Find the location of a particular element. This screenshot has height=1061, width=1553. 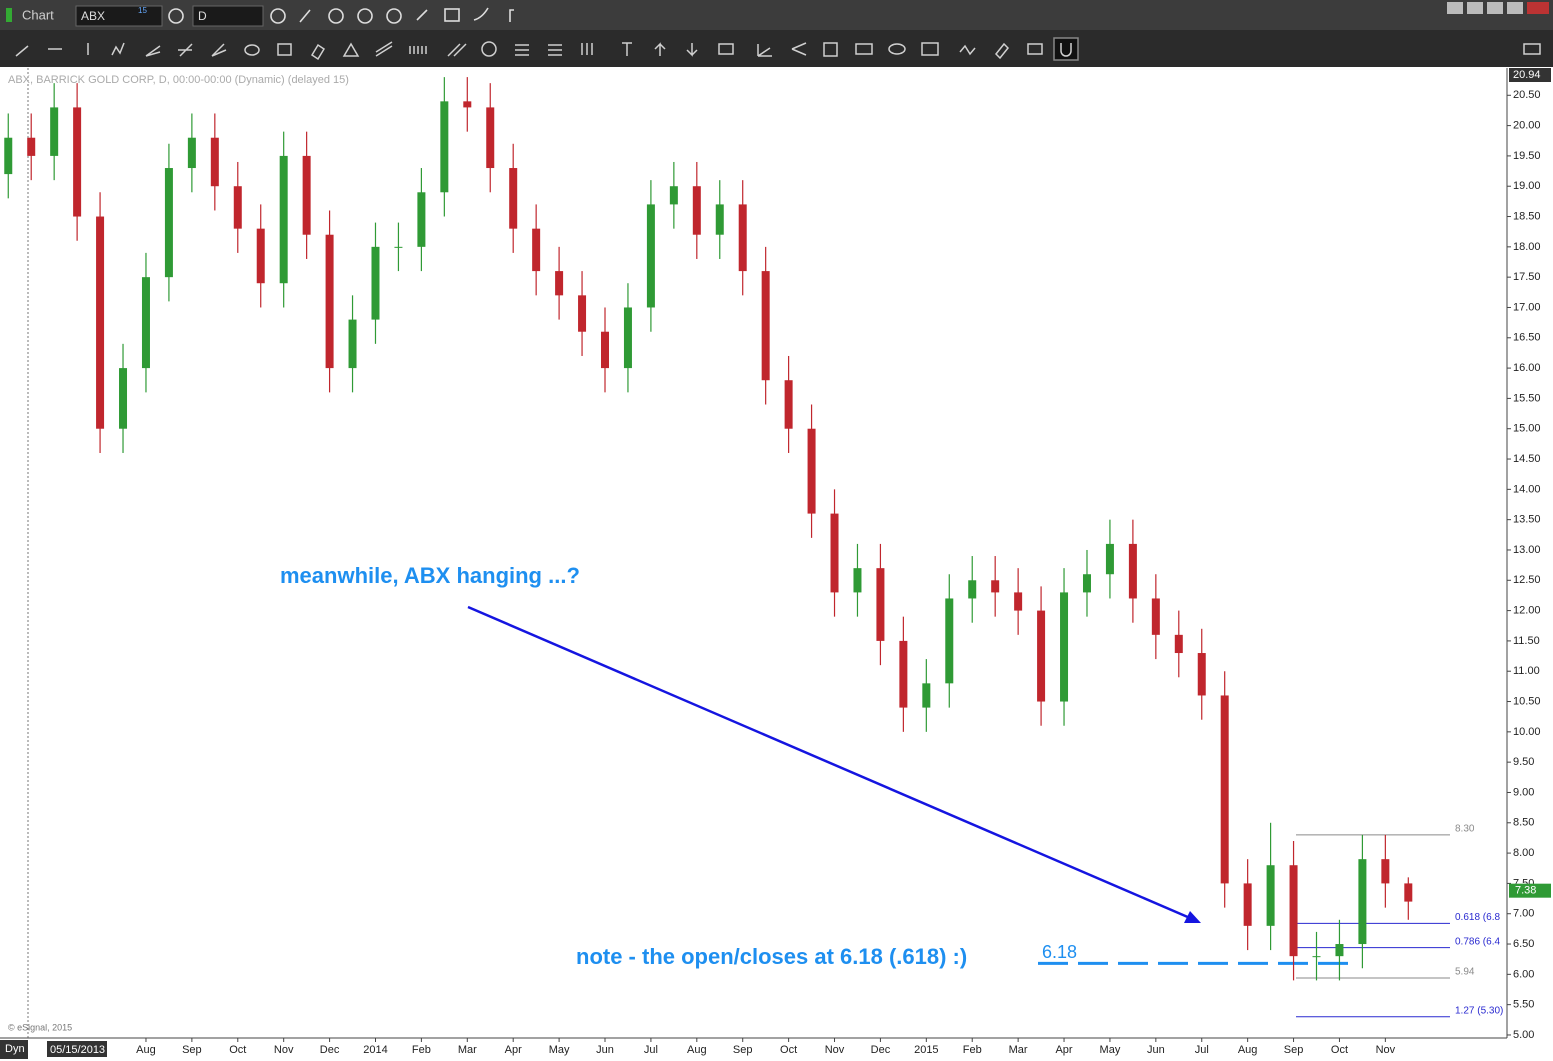

annotation: meanwhile, ABX hanging ...? is located at coordinates (430, 575).